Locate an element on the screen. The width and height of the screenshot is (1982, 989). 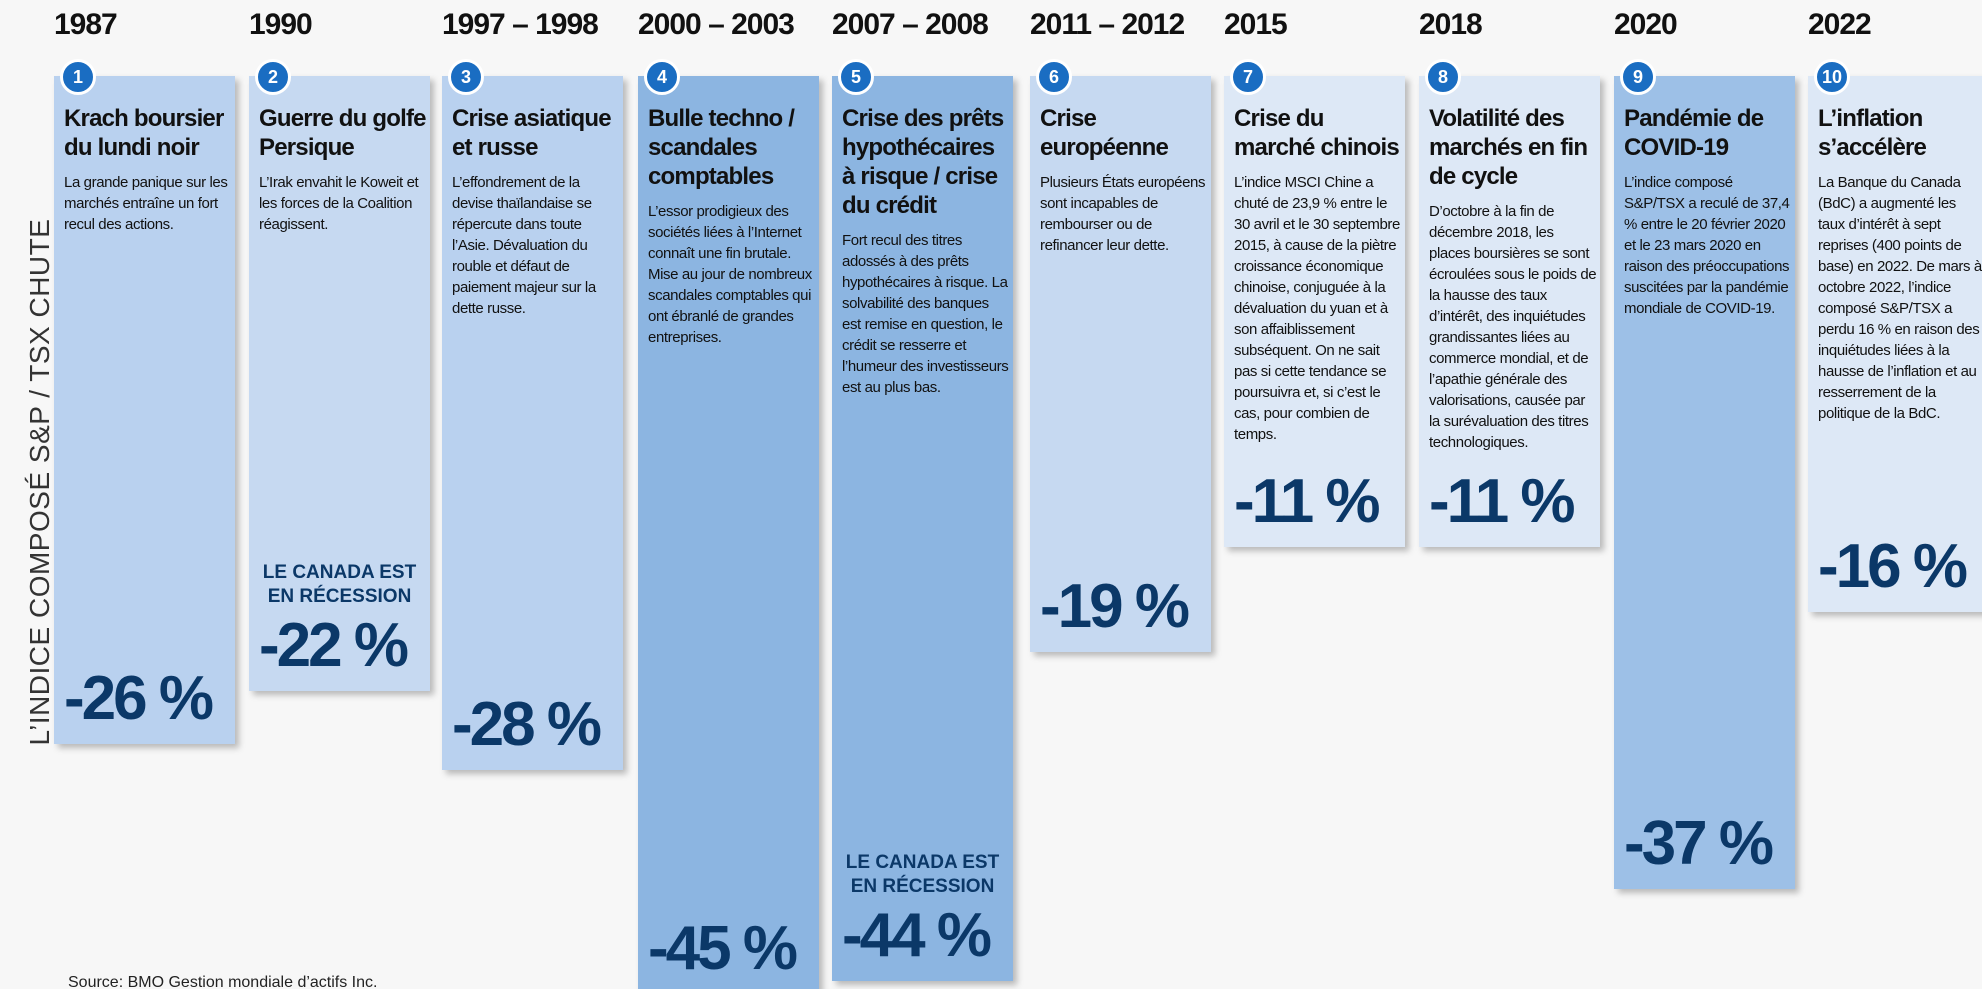
value-label: -16 % is located at coordinates (1893, 567).